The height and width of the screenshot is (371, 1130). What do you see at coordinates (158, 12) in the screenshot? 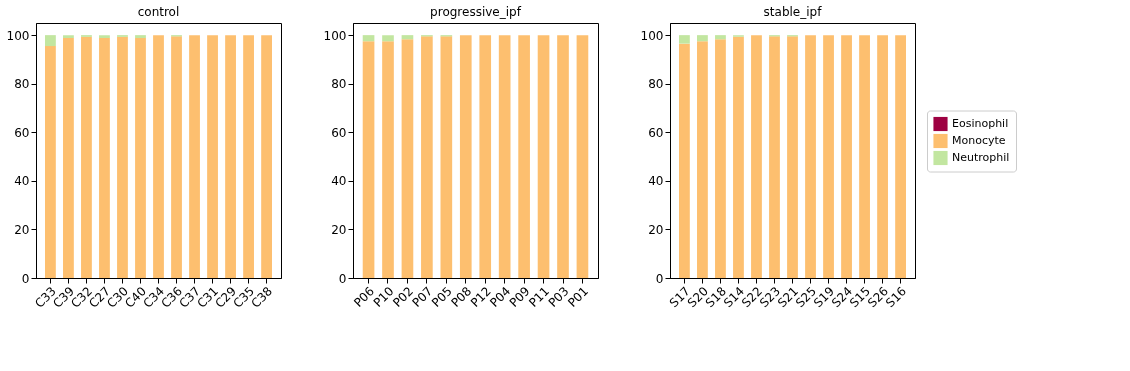
I see `chart-title: control` at bounding box center [158, 12].